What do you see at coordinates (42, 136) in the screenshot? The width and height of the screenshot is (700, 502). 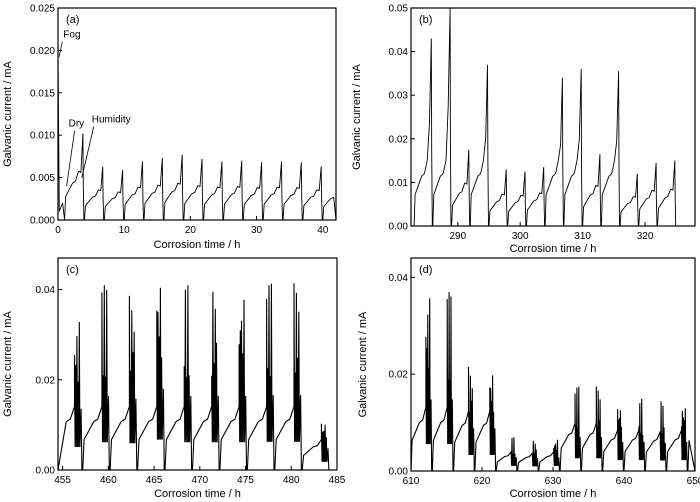 I see `y-tick-label: 0.010` at bounding box center [42, 136].